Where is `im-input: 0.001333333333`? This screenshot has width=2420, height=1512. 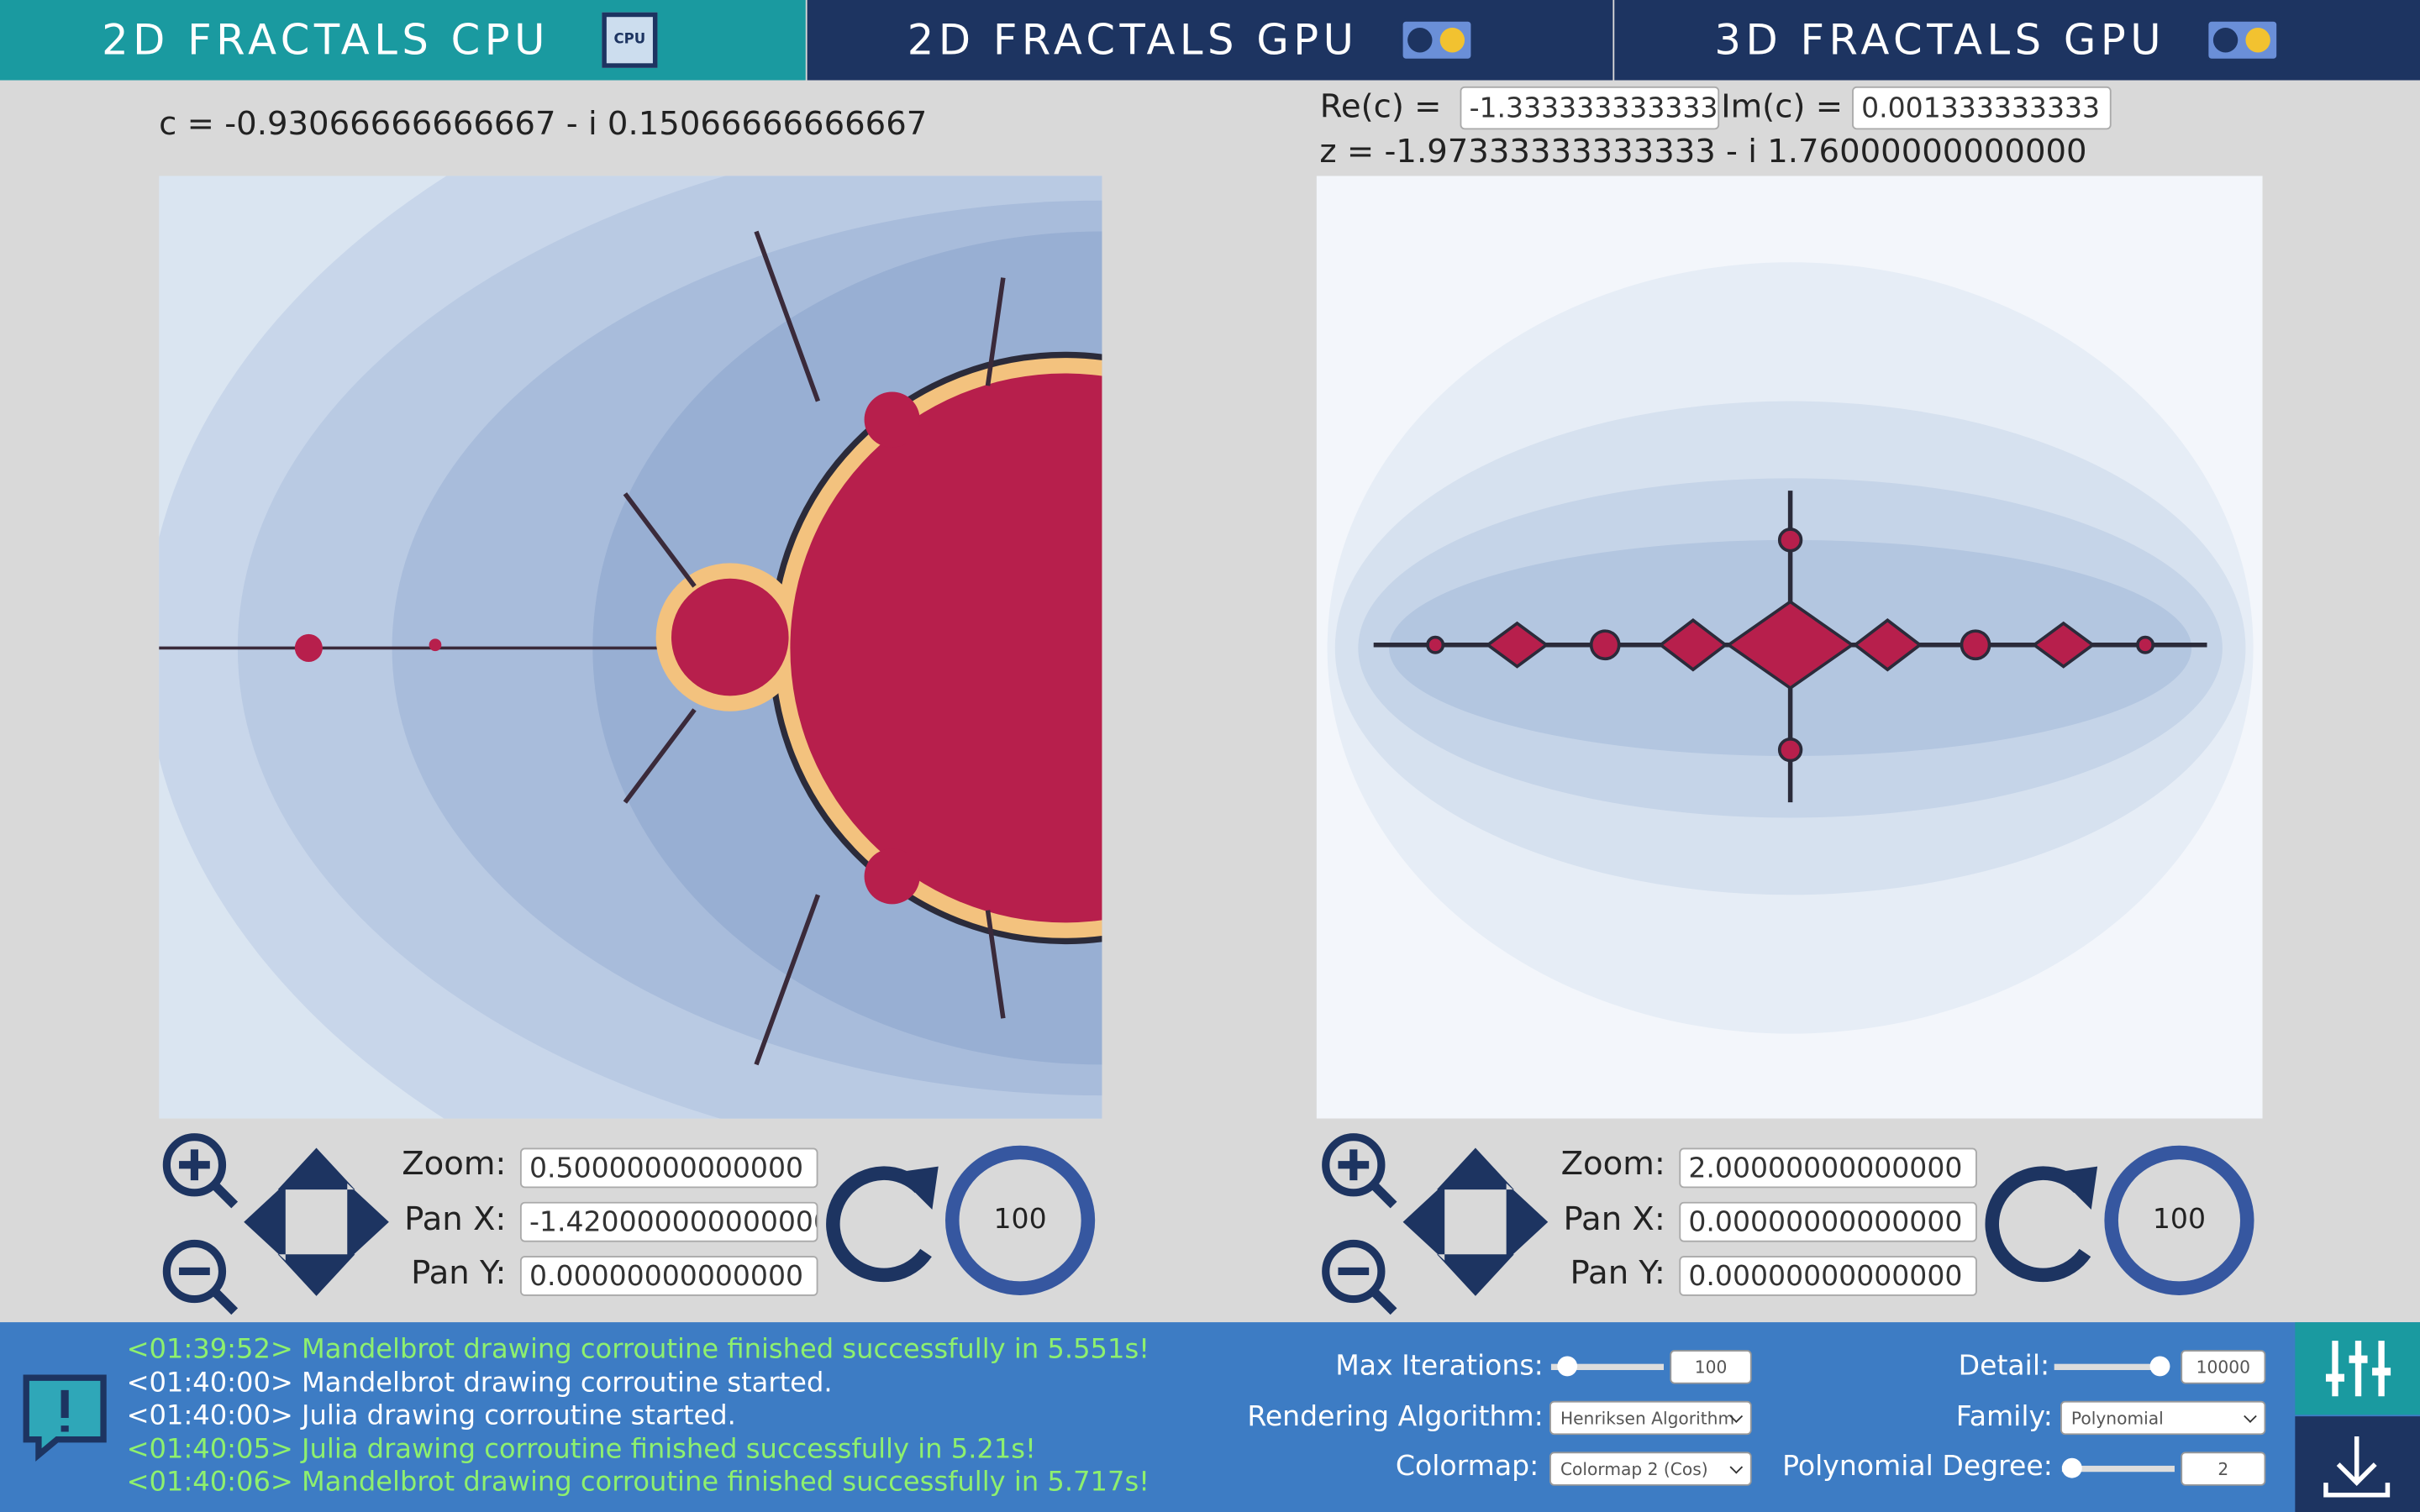
im-input: 0.001333333333 is located at coordinates (1982, 108).